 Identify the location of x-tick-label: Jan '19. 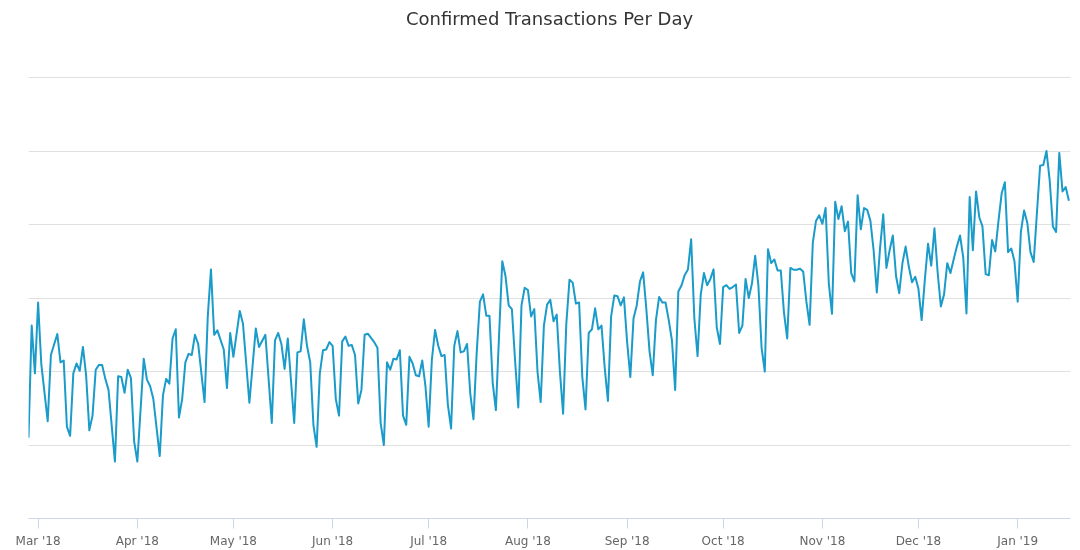
(1017, 540).